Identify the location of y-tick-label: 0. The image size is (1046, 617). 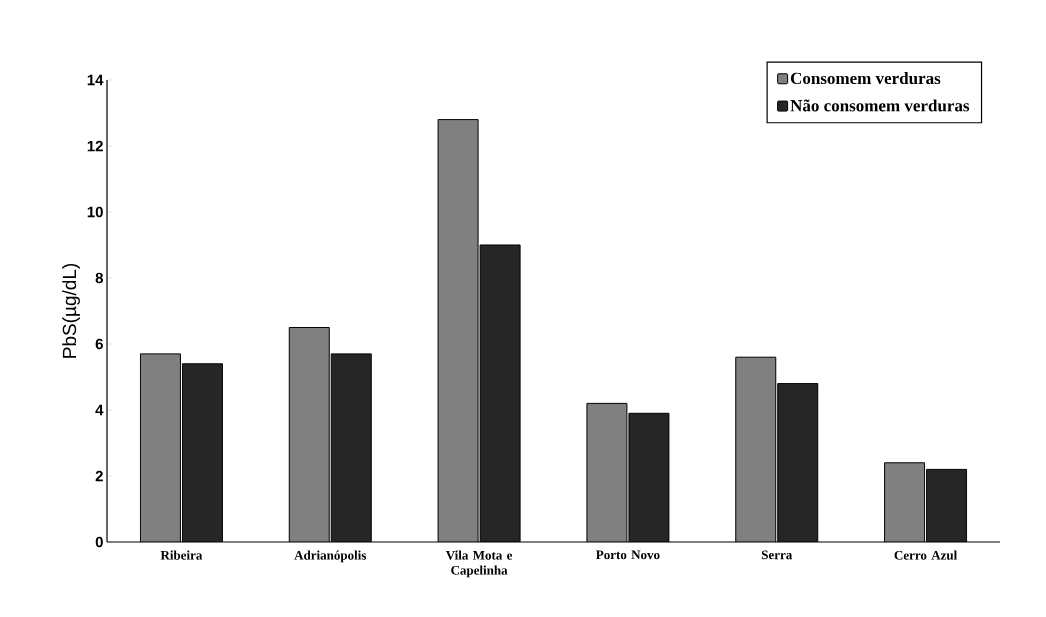
(99, 542).